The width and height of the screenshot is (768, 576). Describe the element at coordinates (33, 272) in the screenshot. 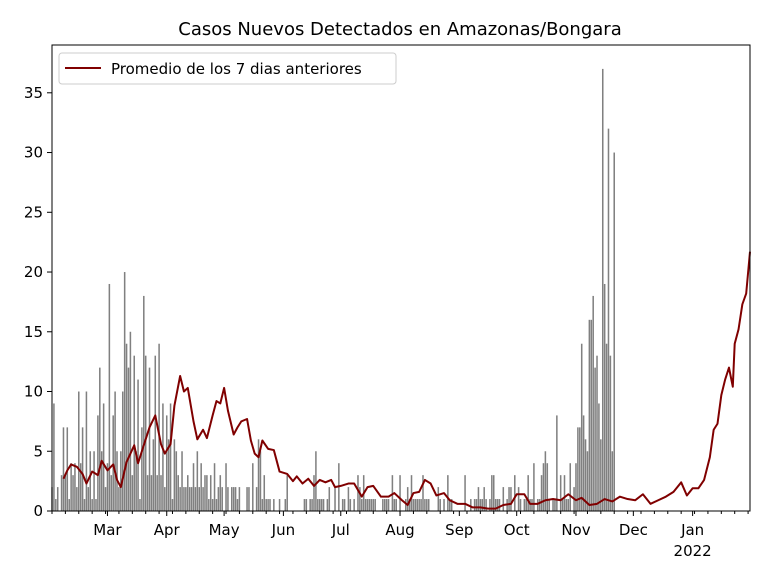

I see `y-tick-label: 20` at that location.